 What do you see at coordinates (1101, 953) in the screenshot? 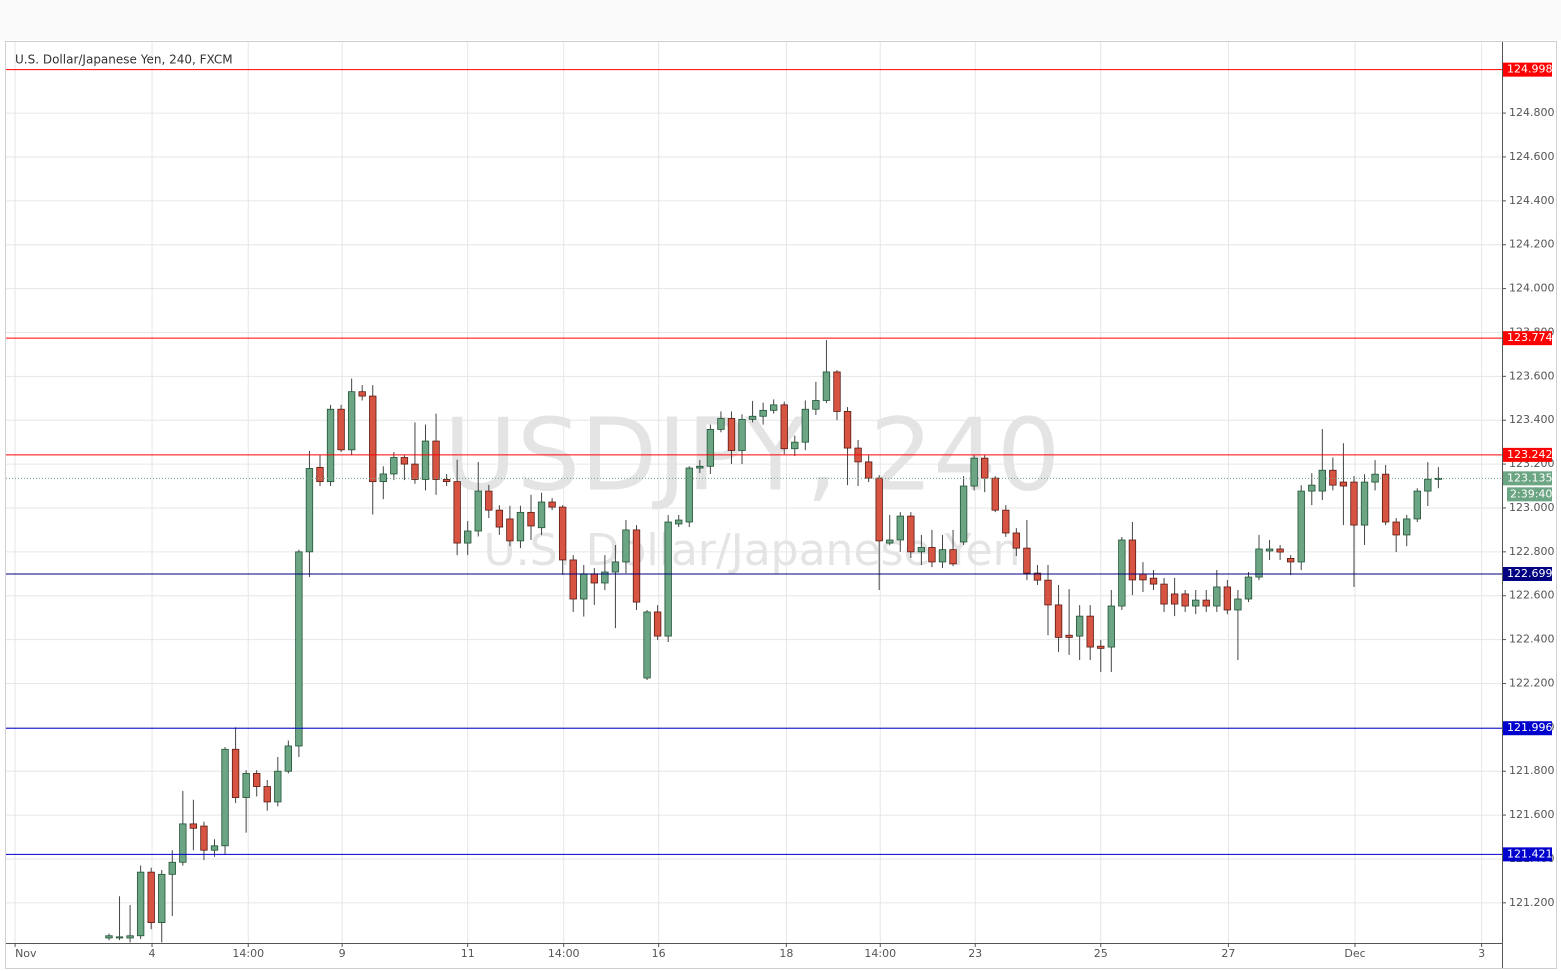
I see `x-tick-label: 25` at bounding box center [1101, 953].